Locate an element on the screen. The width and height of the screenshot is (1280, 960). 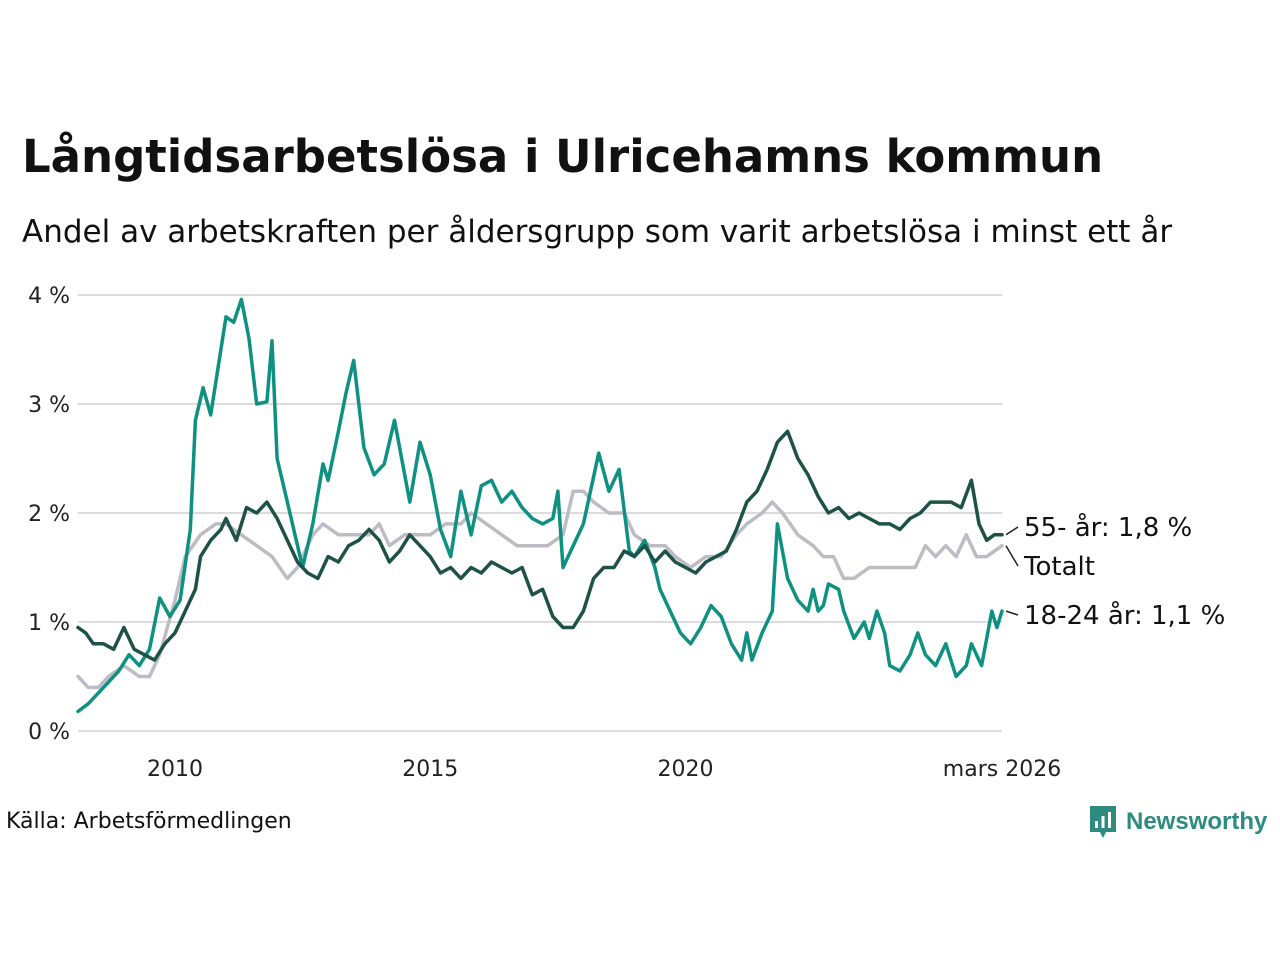
x-tick-label: mars 2026 is located at coordinates (1002, 769).